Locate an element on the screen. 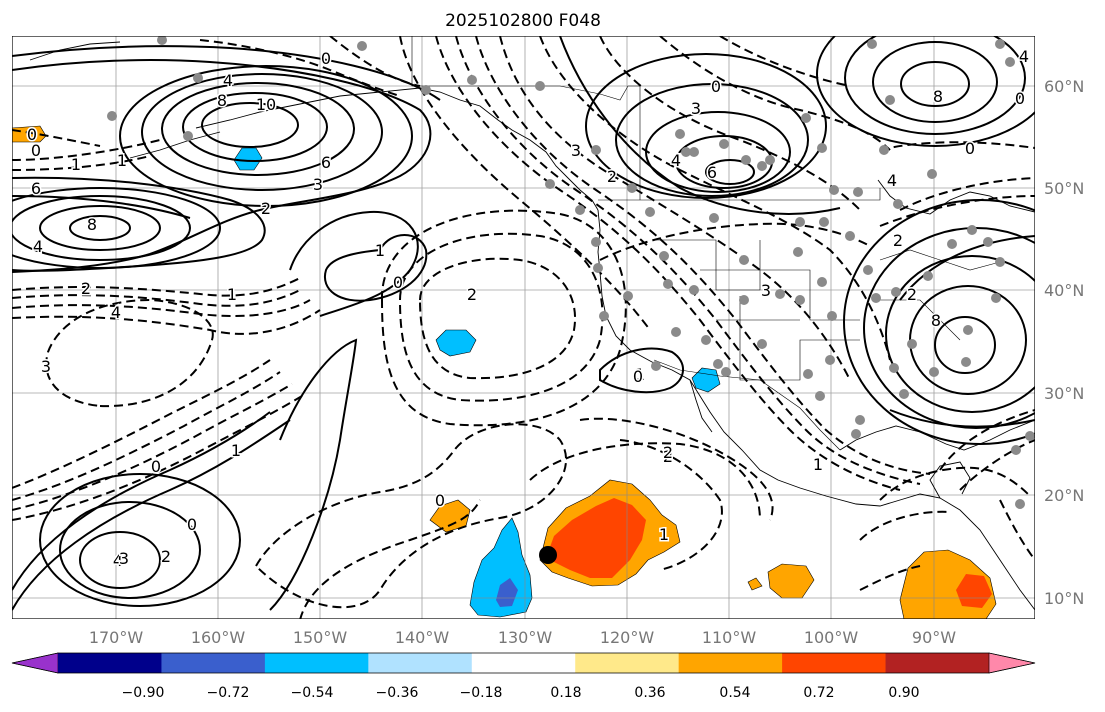 This screenshot has height=712, width=1105. colorbar-tick: 0.54 is located at coordinates (734, 693).